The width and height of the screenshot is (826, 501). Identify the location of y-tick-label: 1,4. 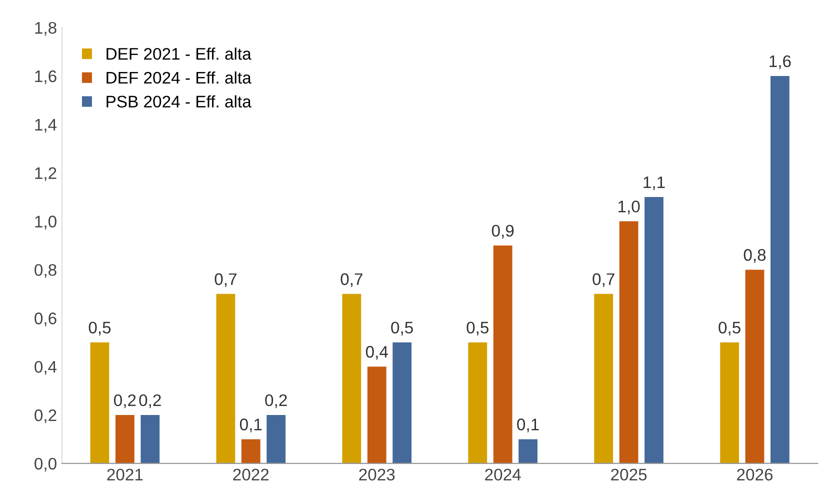
(46, 125).